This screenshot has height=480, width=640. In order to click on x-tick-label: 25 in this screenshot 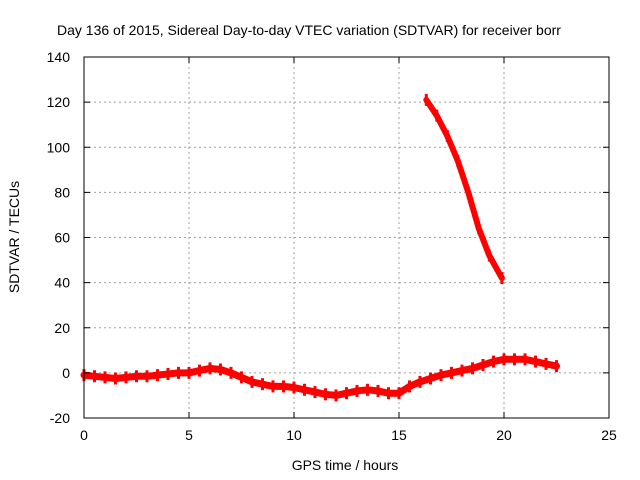, I will do `click(609, 435)`.